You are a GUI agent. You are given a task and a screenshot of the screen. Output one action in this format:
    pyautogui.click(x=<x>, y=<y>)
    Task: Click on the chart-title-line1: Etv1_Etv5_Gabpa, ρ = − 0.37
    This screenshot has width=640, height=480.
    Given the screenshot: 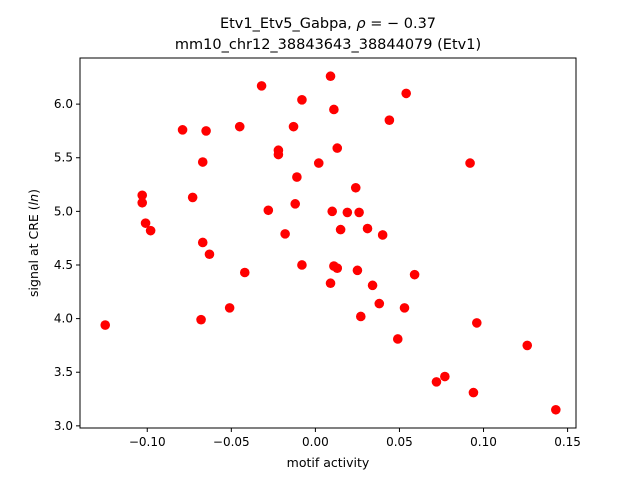 What is the action you would take?
    pyautogui.click(x=328, y=24)
    